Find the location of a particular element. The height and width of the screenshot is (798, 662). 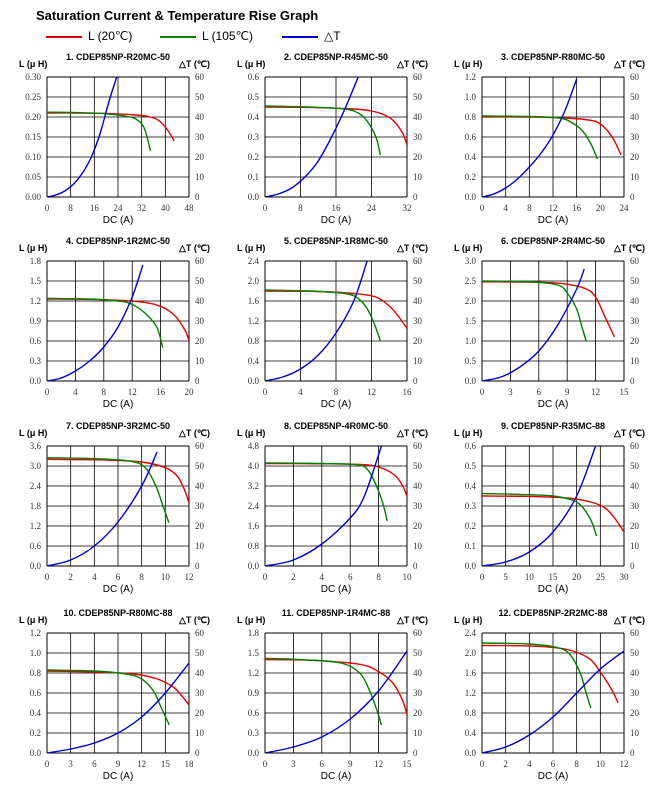

chart-title: 12. CDEP85NP-2R2MC-88 is located at coordinates (552, 613).